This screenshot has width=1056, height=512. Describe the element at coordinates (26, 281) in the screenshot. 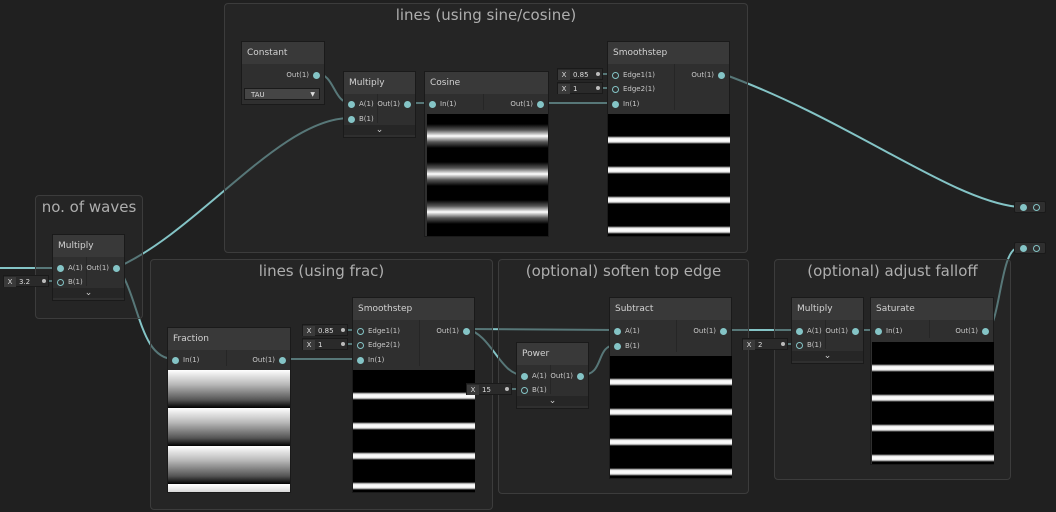

I see `waves-b-field: X 3.2` at that location.